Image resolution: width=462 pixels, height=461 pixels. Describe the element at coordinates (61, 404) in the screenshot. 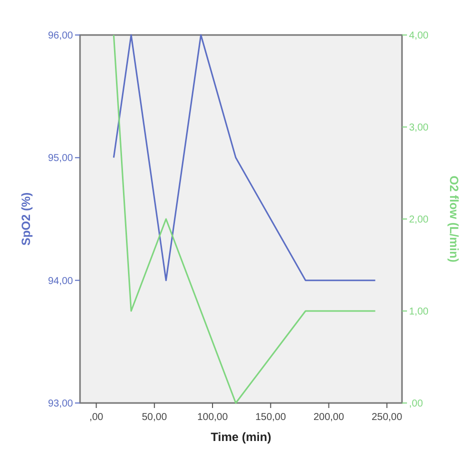

I see `y-tick-label: 93,00` at that location.